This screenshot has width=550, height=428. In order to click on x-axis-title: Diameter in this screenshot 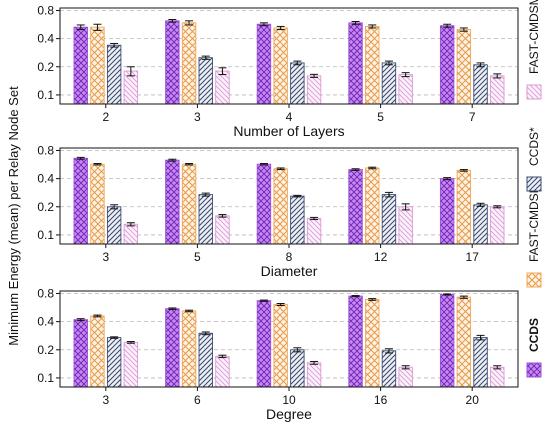, I will do `click(289, 271)`.